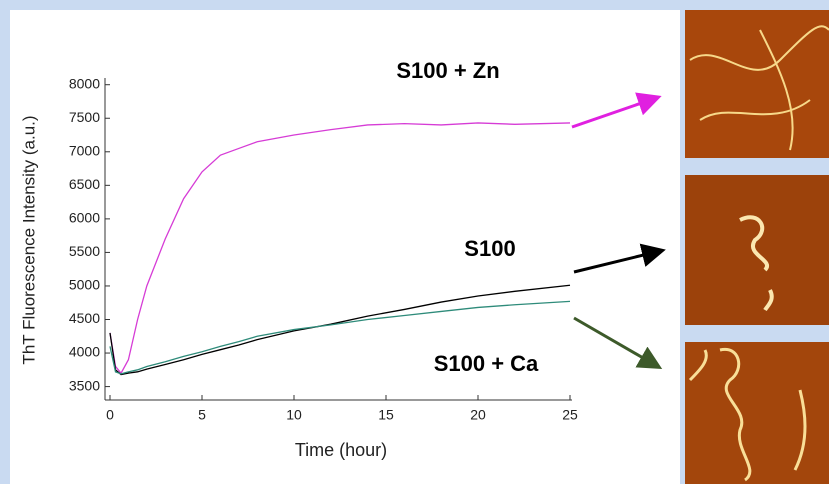 The image size is (829, 484). Describe the element at coordinates (84, 218) in the screenshot. I see `y-tick-label: 6000` at that location.